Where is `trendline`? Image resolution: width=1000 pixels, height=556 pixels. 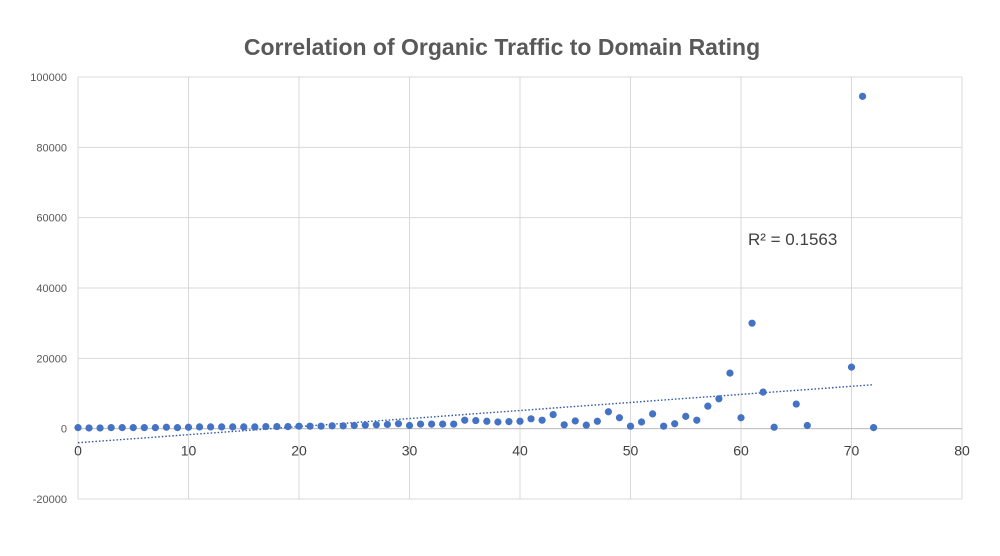
trendline is located at coordinates (475, 414).